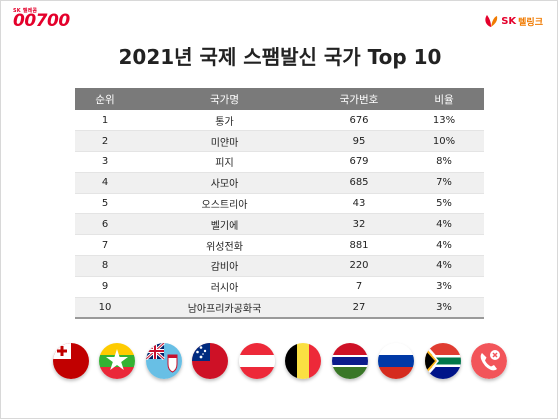 Image resolution: width=558 pixels, height=419 pixels. What do you see at coordinates (303, 361) in the screenshot?
I see `belgium-flag-icon` at bounding box center [303, 361].